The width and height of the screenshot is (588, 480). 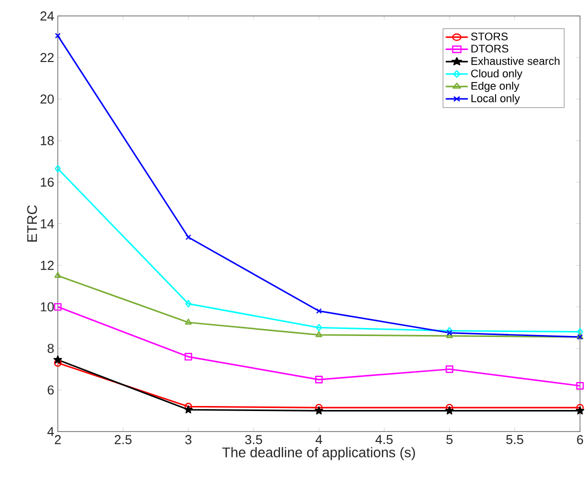 I want to click on y-tick-label: 6, so click(x=51, y=389).